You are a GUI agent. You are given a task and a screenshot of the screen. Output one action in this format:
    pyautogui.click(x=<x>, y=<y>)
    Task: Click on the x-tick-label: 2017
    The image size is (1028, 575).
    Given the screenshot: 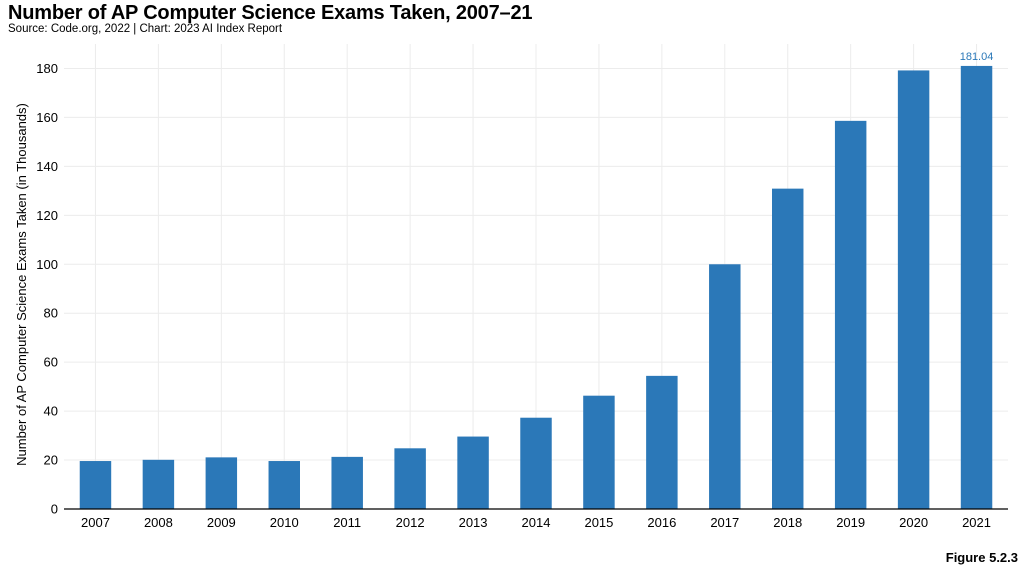 What is the action you would take?
    pyautogui.click(x=724, y=522)
    